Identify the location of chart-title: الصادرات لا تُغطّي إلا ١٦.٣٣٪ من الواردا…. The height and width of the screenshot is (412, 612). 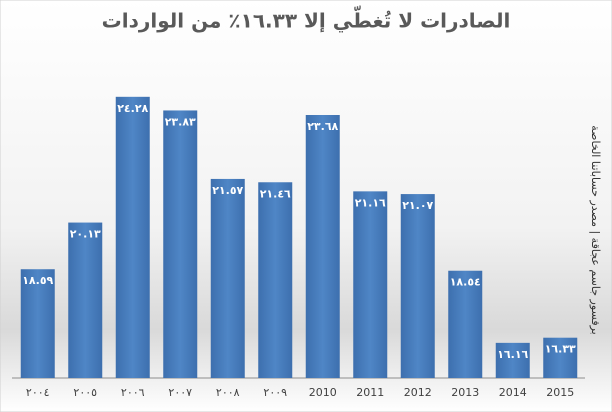
(306, 19).